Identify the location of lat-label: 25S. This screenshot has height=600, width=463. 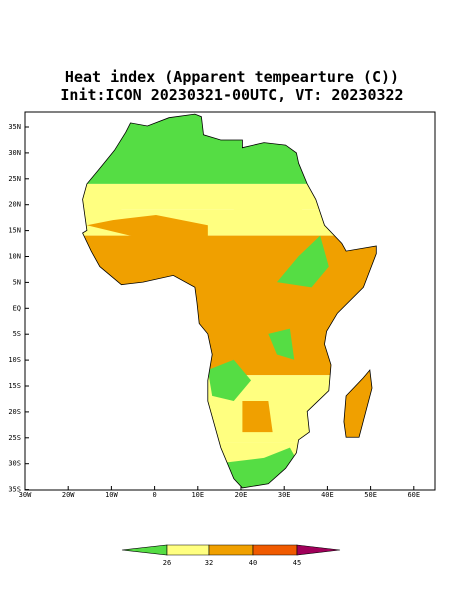
(14, 438).